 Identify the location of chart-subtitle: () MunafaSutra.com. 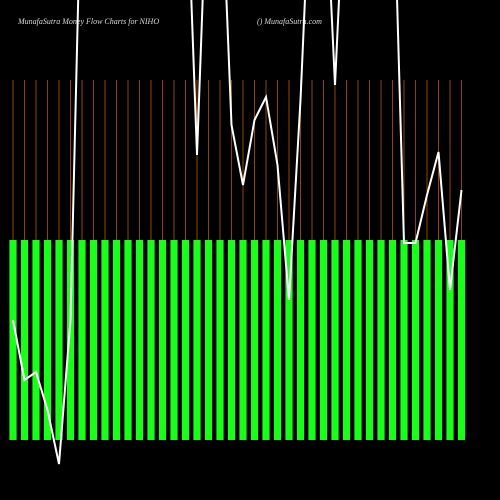
(289, 21).